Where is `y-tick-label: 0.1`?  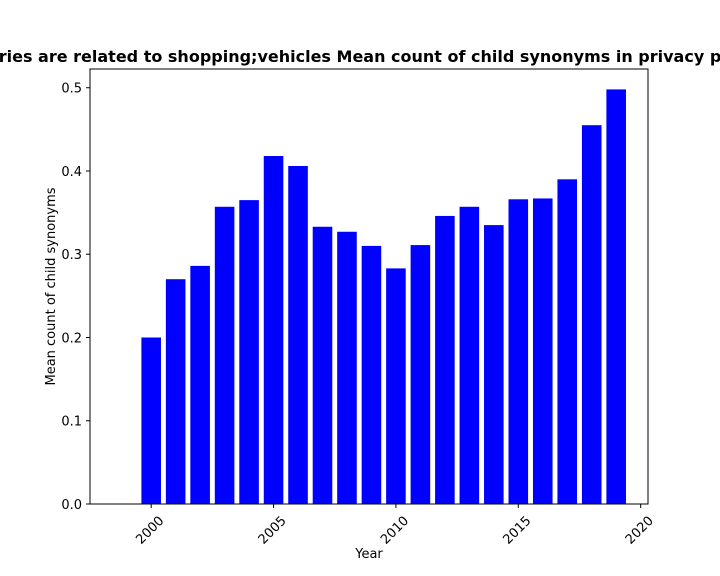
y-tick-label: 0.1 is located at coordinates (71, 422).